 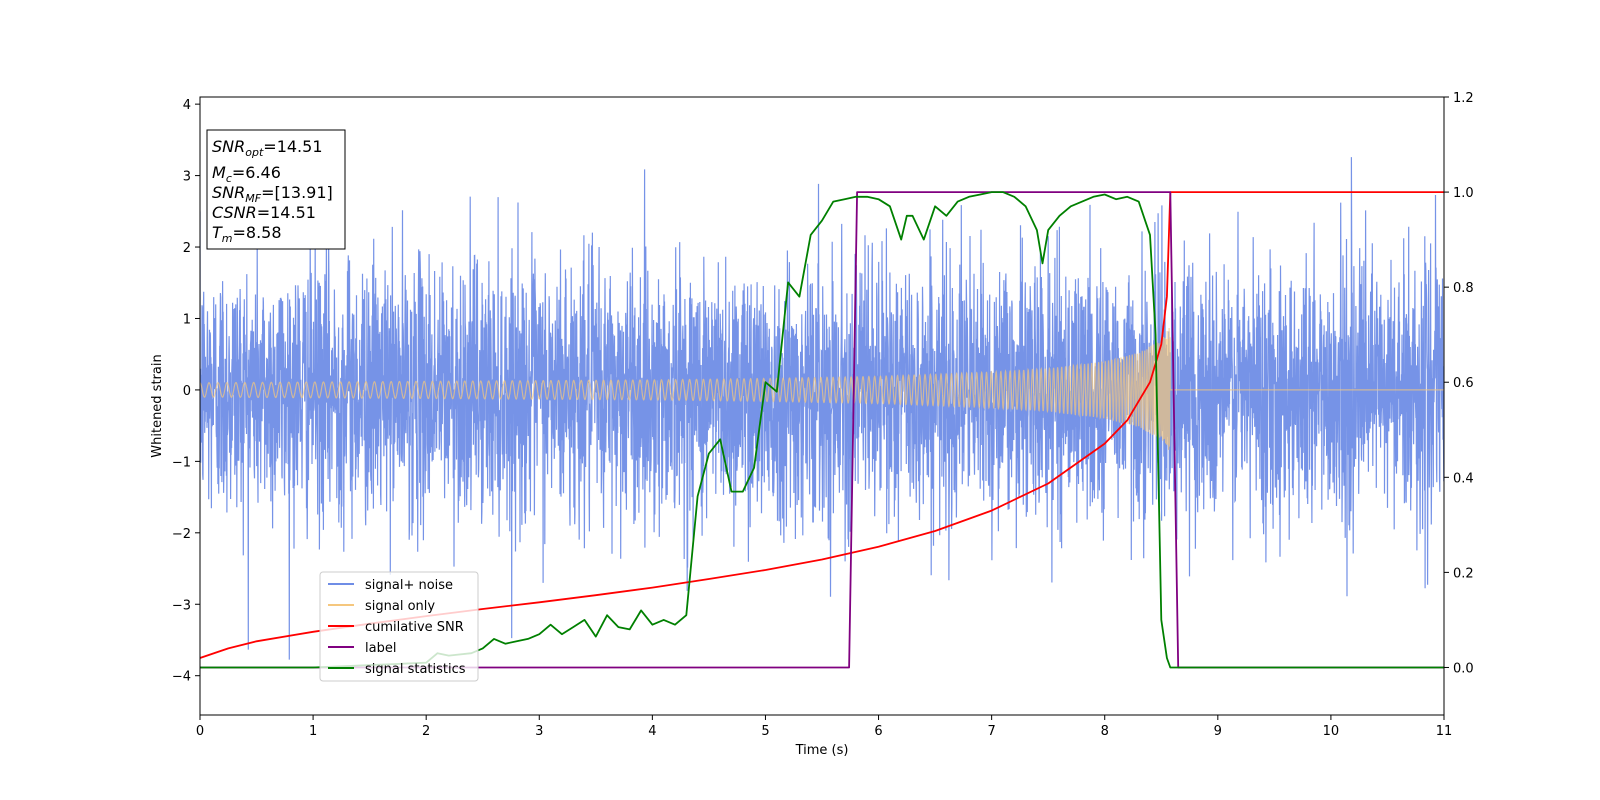 What do you see at coordinates (765, 731) in the screenshot?
I see `x-tick-label: 5` at bounding box center [765, 731].